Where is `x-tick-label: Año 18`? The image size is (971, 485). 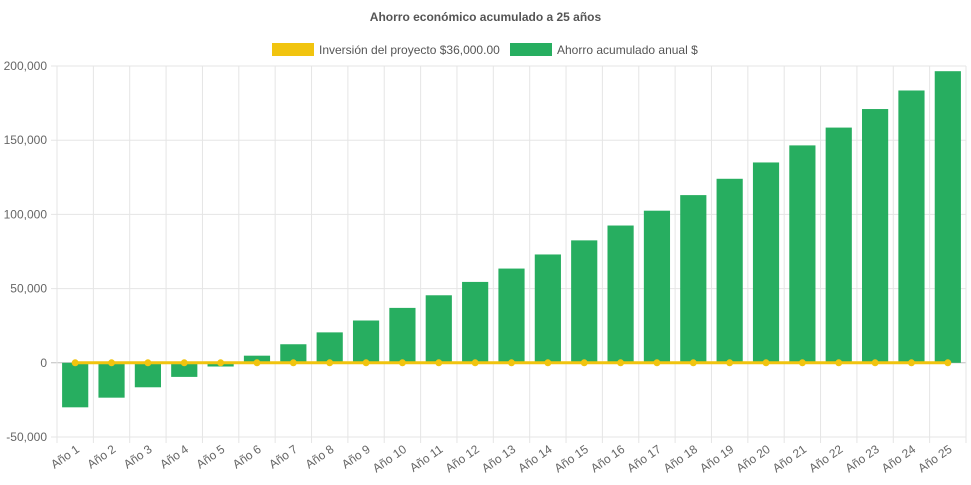
x-tick-label: Año 18 is located at coordinates (680, 458).